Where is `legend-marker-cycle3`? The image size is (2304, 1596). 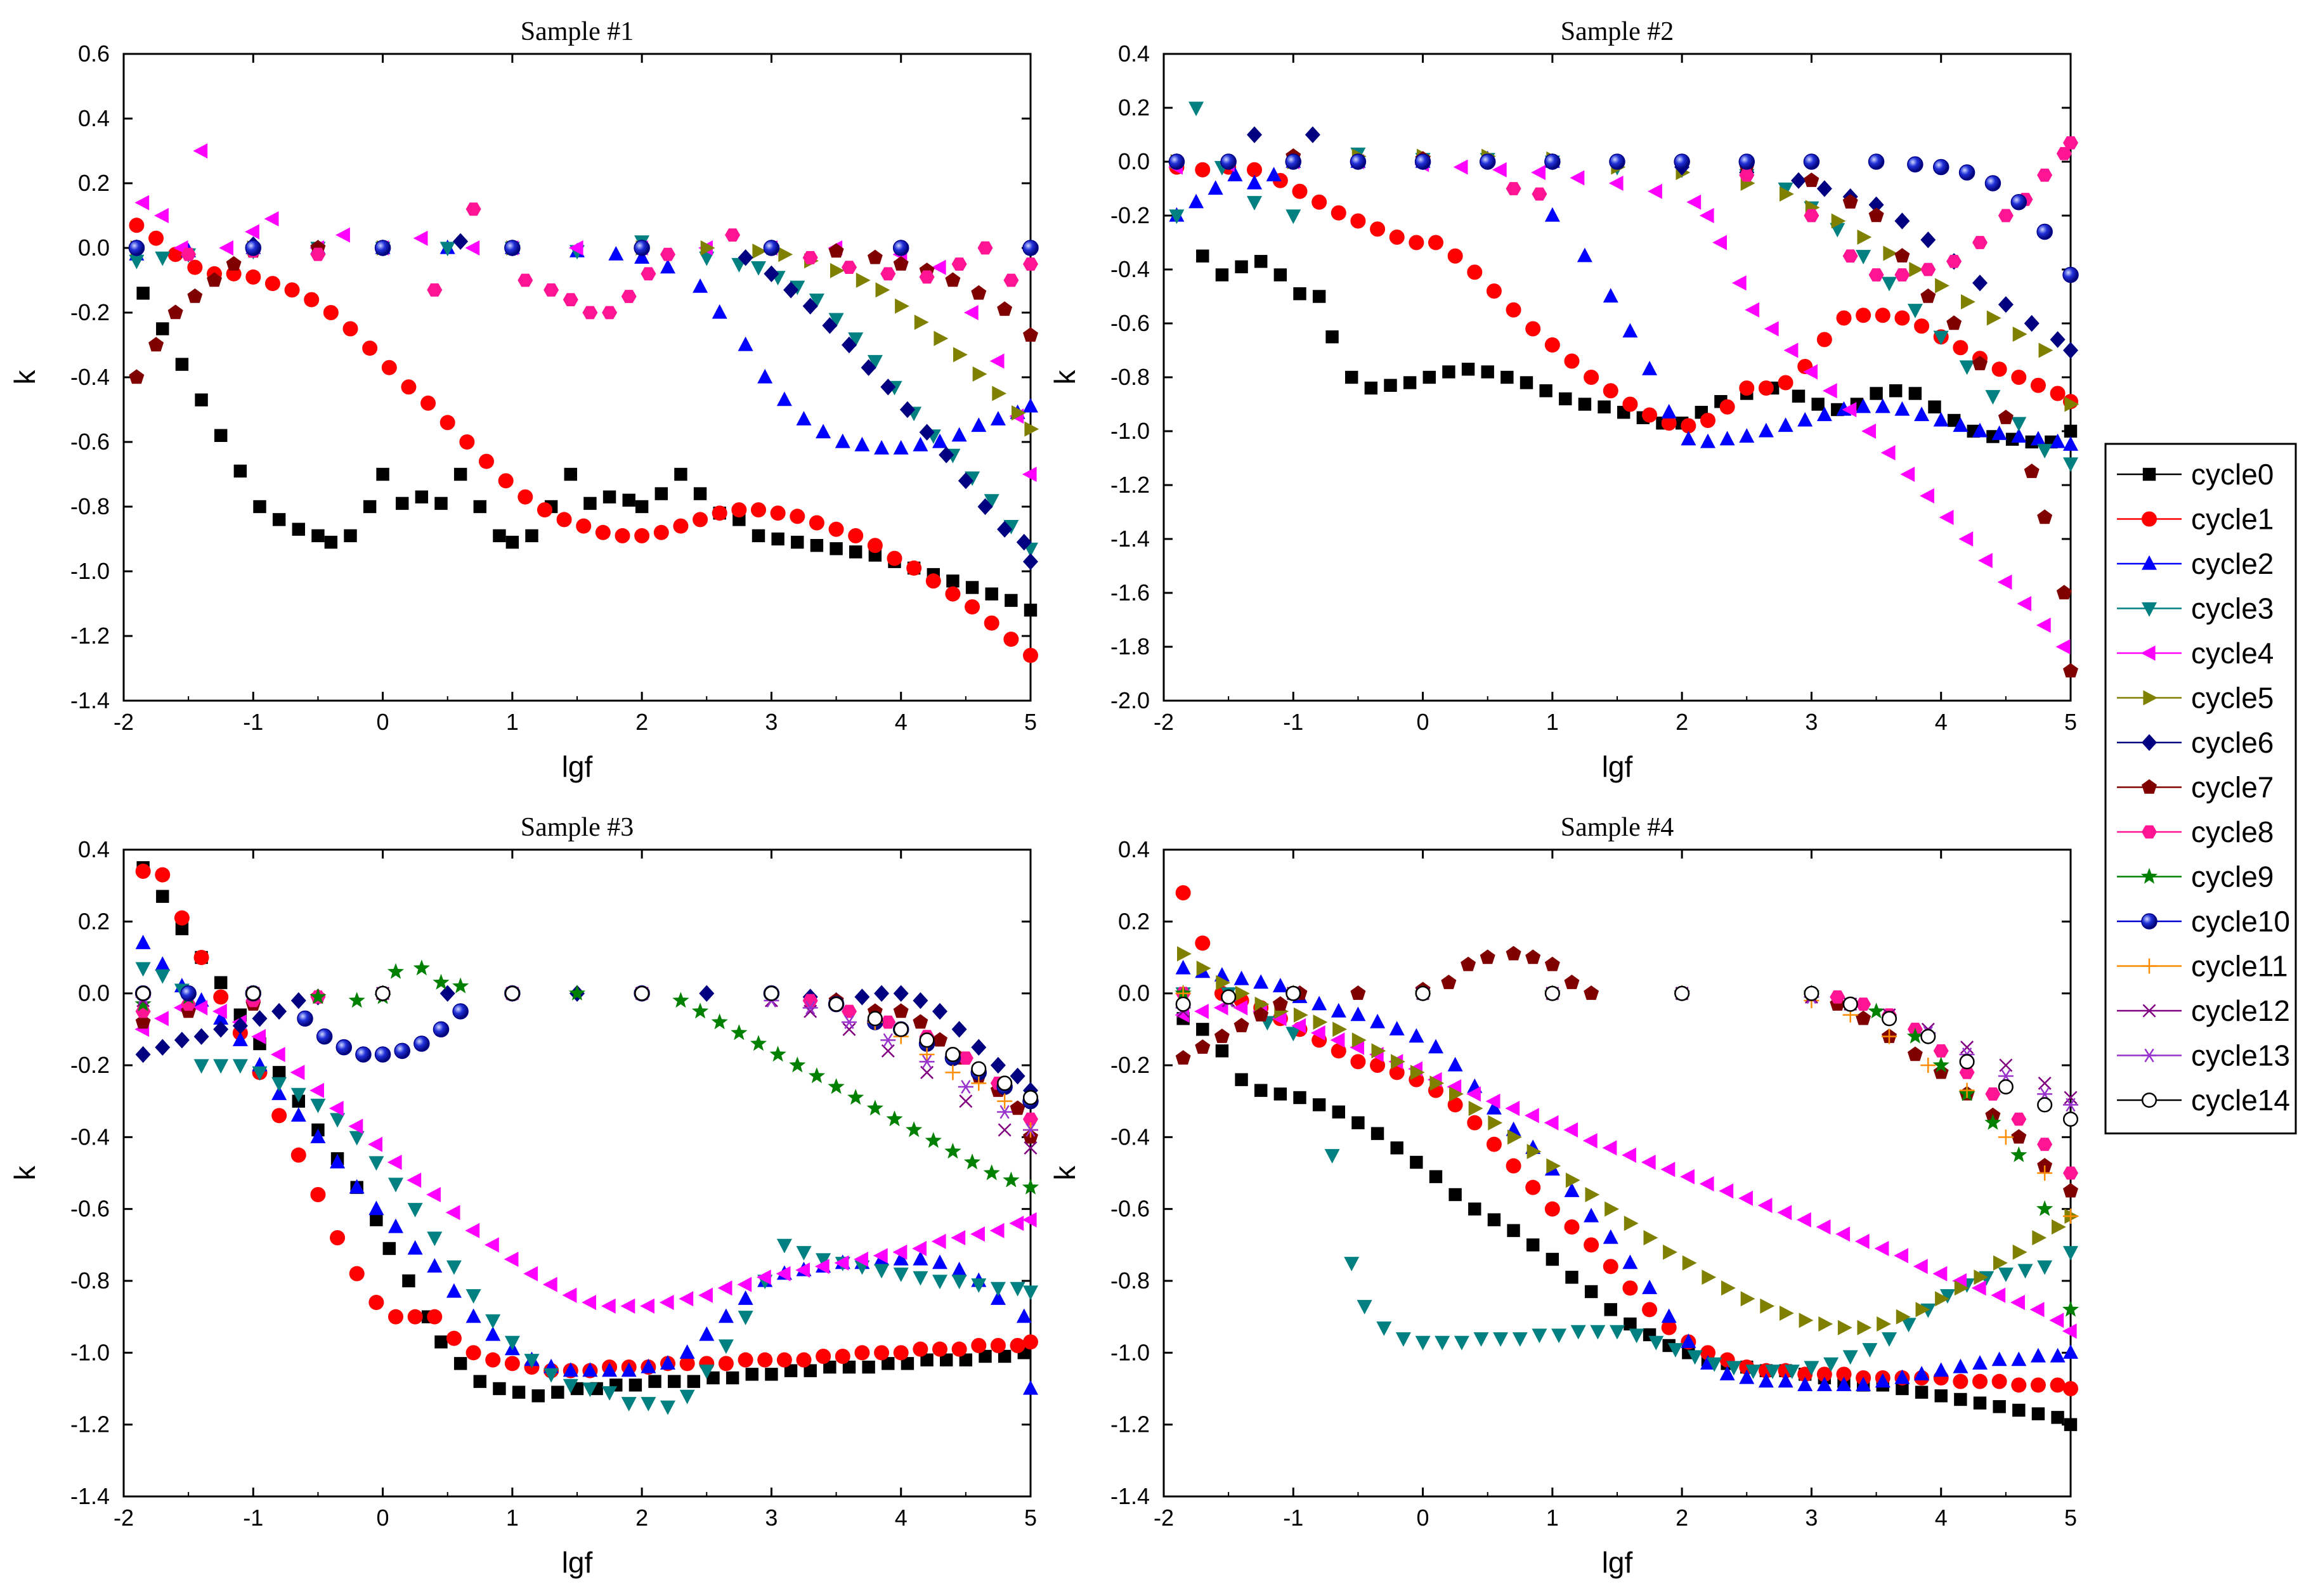 legend-marker-cycle3 is located at coordinates (2149, 609).